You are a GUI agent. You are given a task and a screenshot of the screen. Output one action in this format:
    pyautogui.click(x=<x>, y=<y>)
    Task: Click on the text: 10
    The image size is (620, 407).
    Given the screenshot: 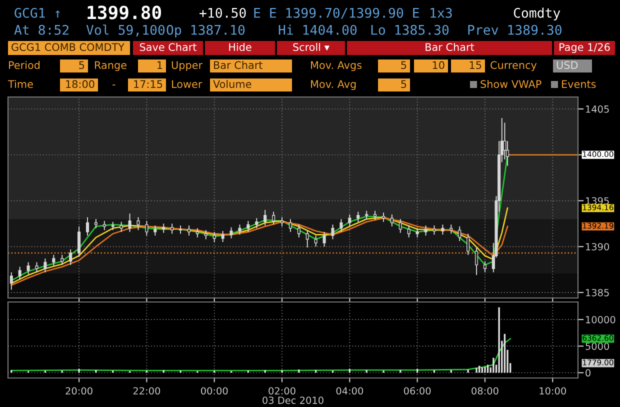 What is the action you would take?
    pyautogui.click(x=438, y=65)
    